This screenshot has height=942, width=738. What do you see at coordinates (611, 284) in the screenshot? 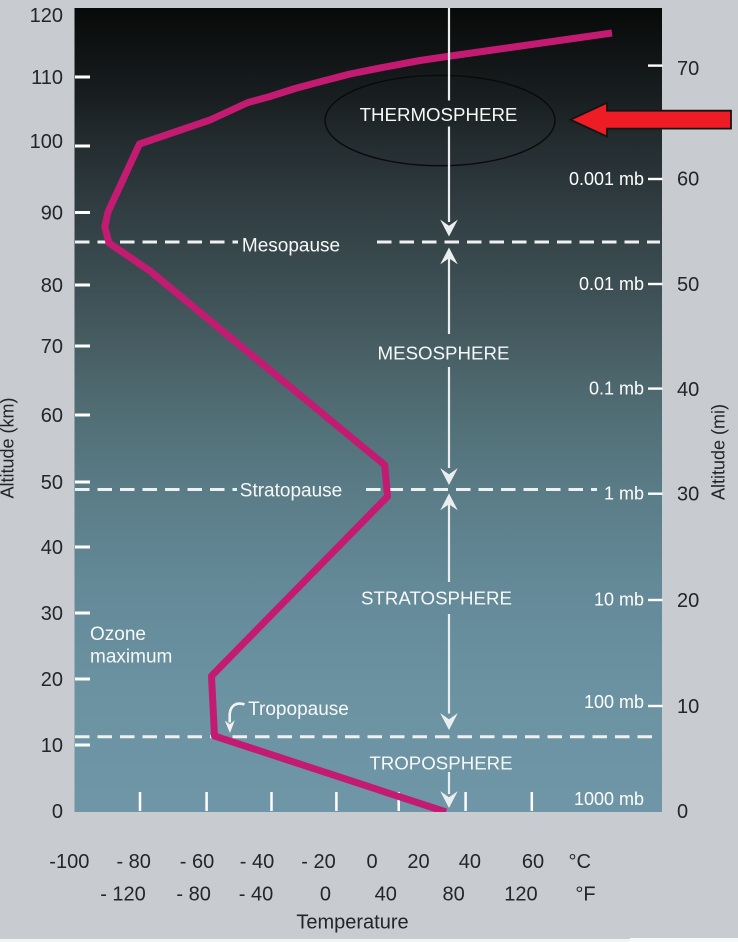
I see `svg-text: 0.01 mb` at bounding box center [611, 284].